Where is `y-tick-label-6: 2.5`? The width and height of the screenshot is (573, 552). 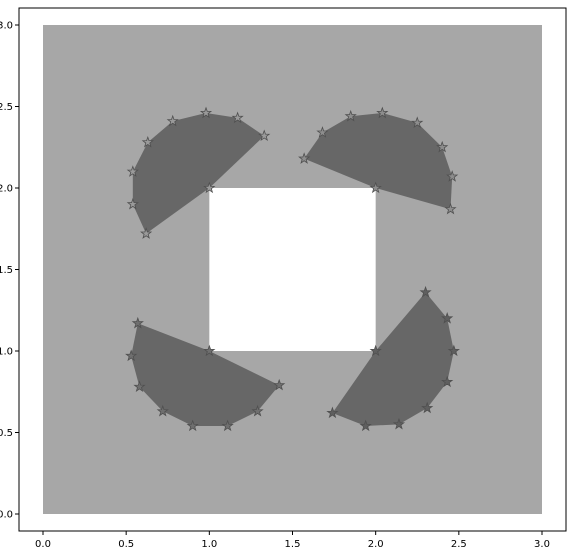
y-tick-label-6: 2.5 is located at coordinates (6, 107).